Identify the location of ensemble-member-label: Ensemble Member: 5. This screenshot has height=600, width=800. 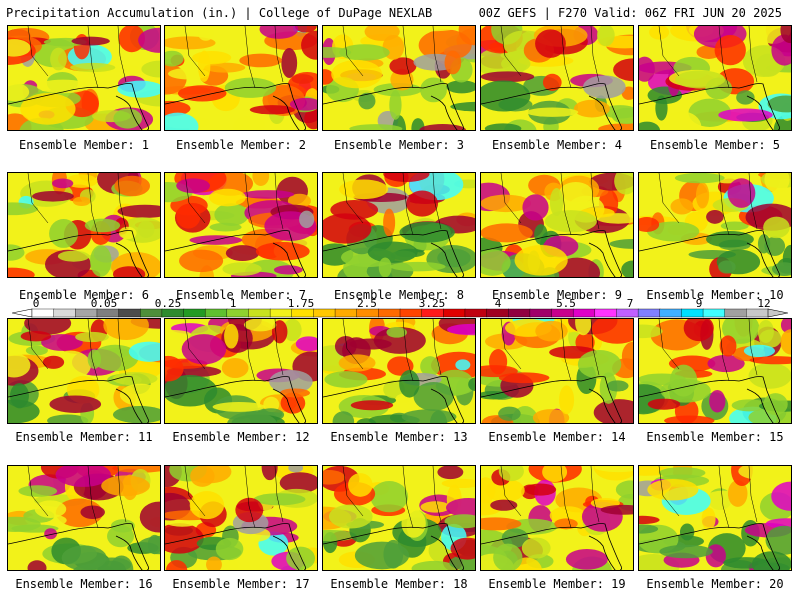
(715, 145).